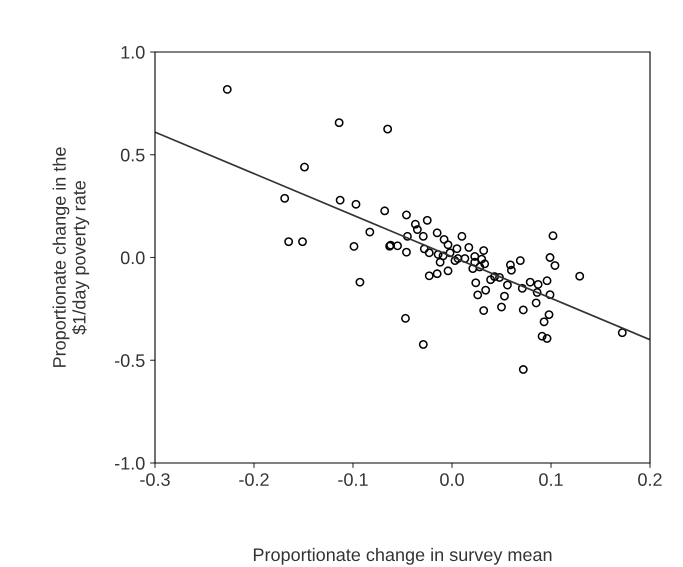  I want to click on x-tick-label: 0.1, so click(551, 479).